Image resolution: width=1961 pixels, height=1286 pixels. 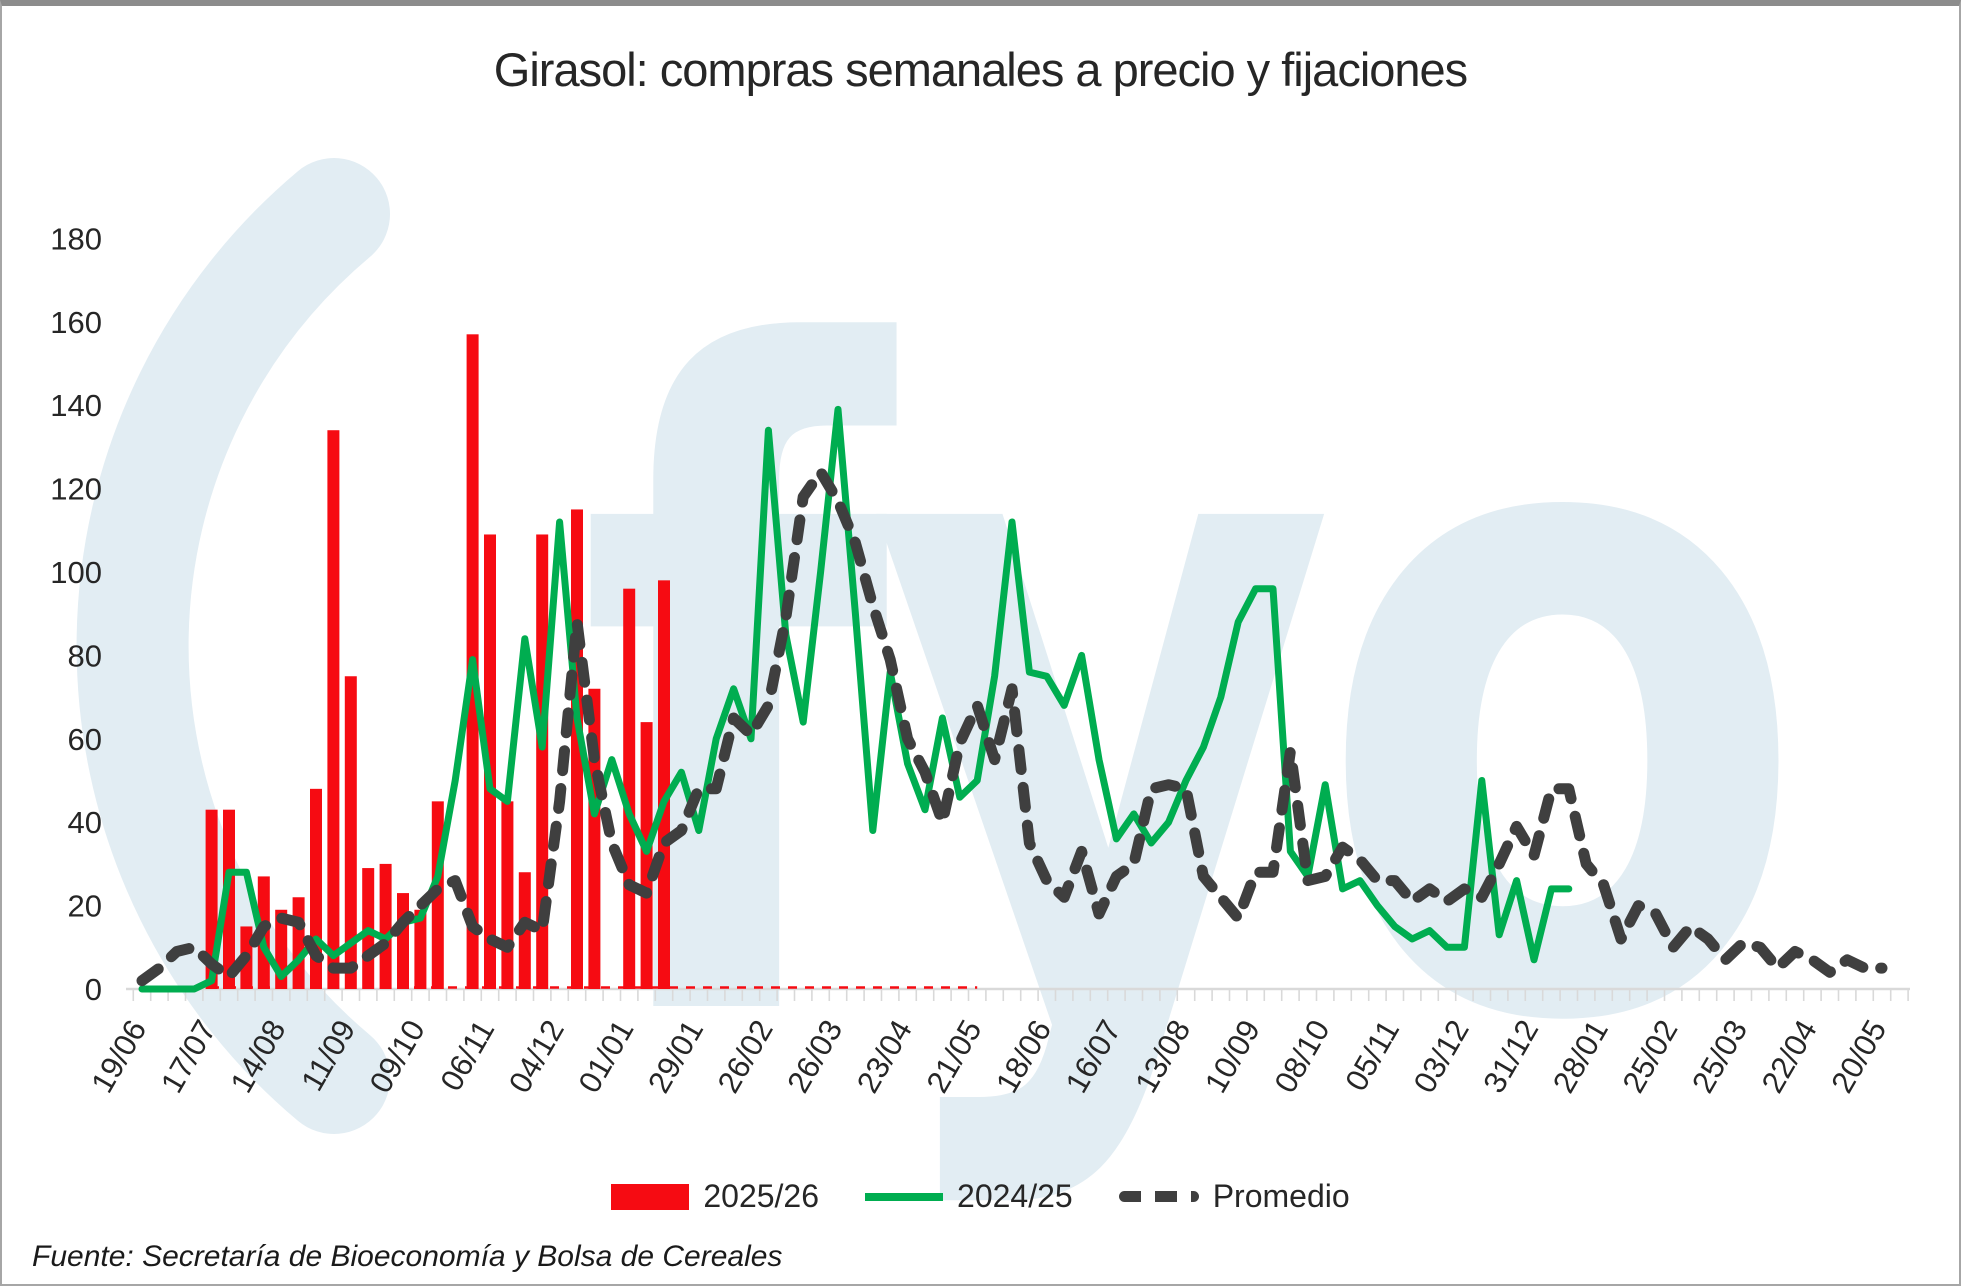 I want to click on y-tick-label: 100, so click(x=76, y=572).